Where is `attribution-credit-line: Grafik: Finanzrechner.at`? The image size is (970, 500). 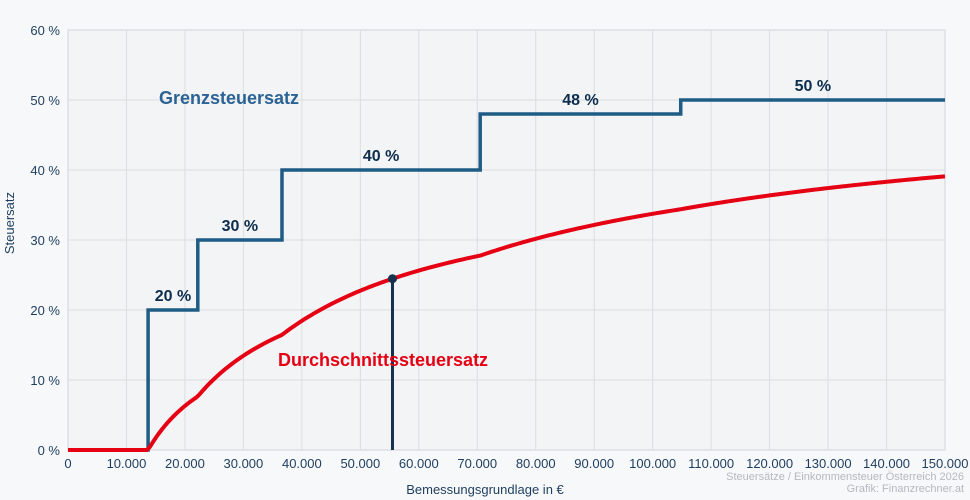 attribution-credit-line: Grafik: Finanzrechner.at is located at coordinates (905, 489).